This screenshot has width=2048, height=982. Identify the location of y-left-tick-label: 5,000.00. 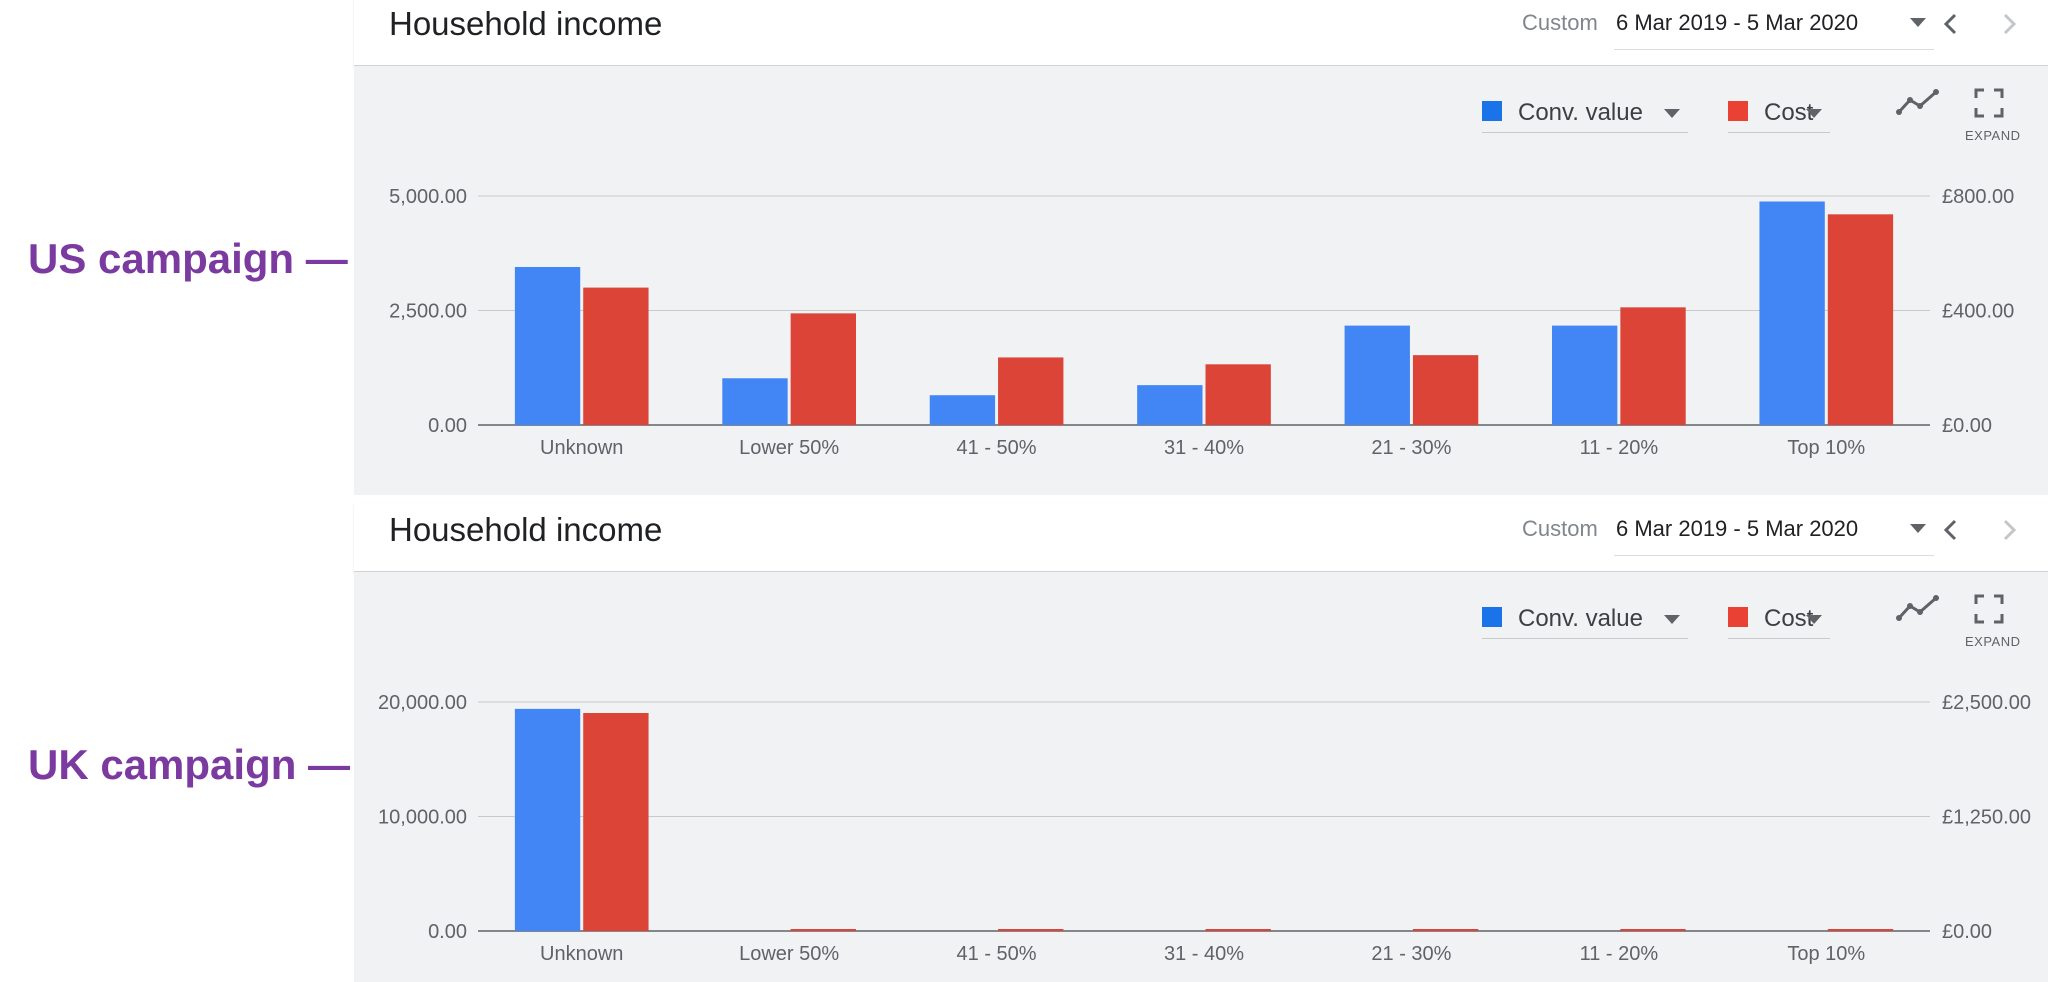
(428, 197).